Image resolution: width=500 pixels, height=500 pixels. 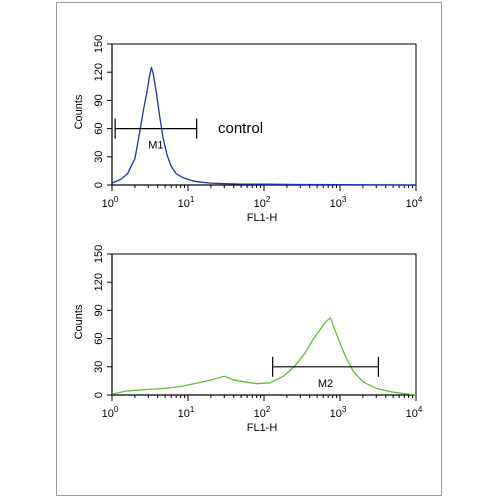 I want to click on marker-label: M2, so click(x=325, y=384).